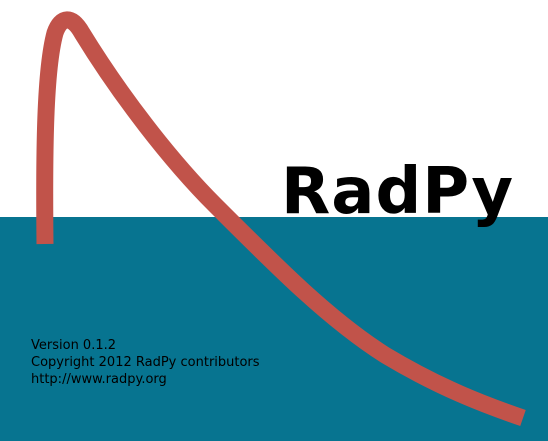 The height and width of the screenshot is (441, 548). I want to click on app-title: RadPy, so click(398, 192).